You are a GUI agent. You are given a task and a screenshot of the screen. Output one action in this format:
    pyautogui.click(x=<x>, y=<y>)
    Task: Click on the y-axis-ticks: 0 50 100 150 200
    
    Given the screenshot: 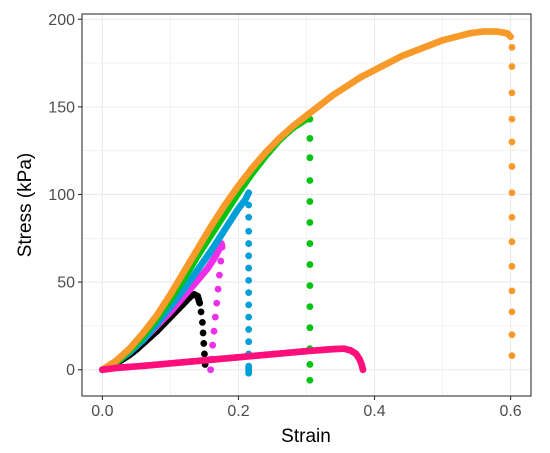 What is the action you would take?
    pyautogui.click(x=65, y=195)
    